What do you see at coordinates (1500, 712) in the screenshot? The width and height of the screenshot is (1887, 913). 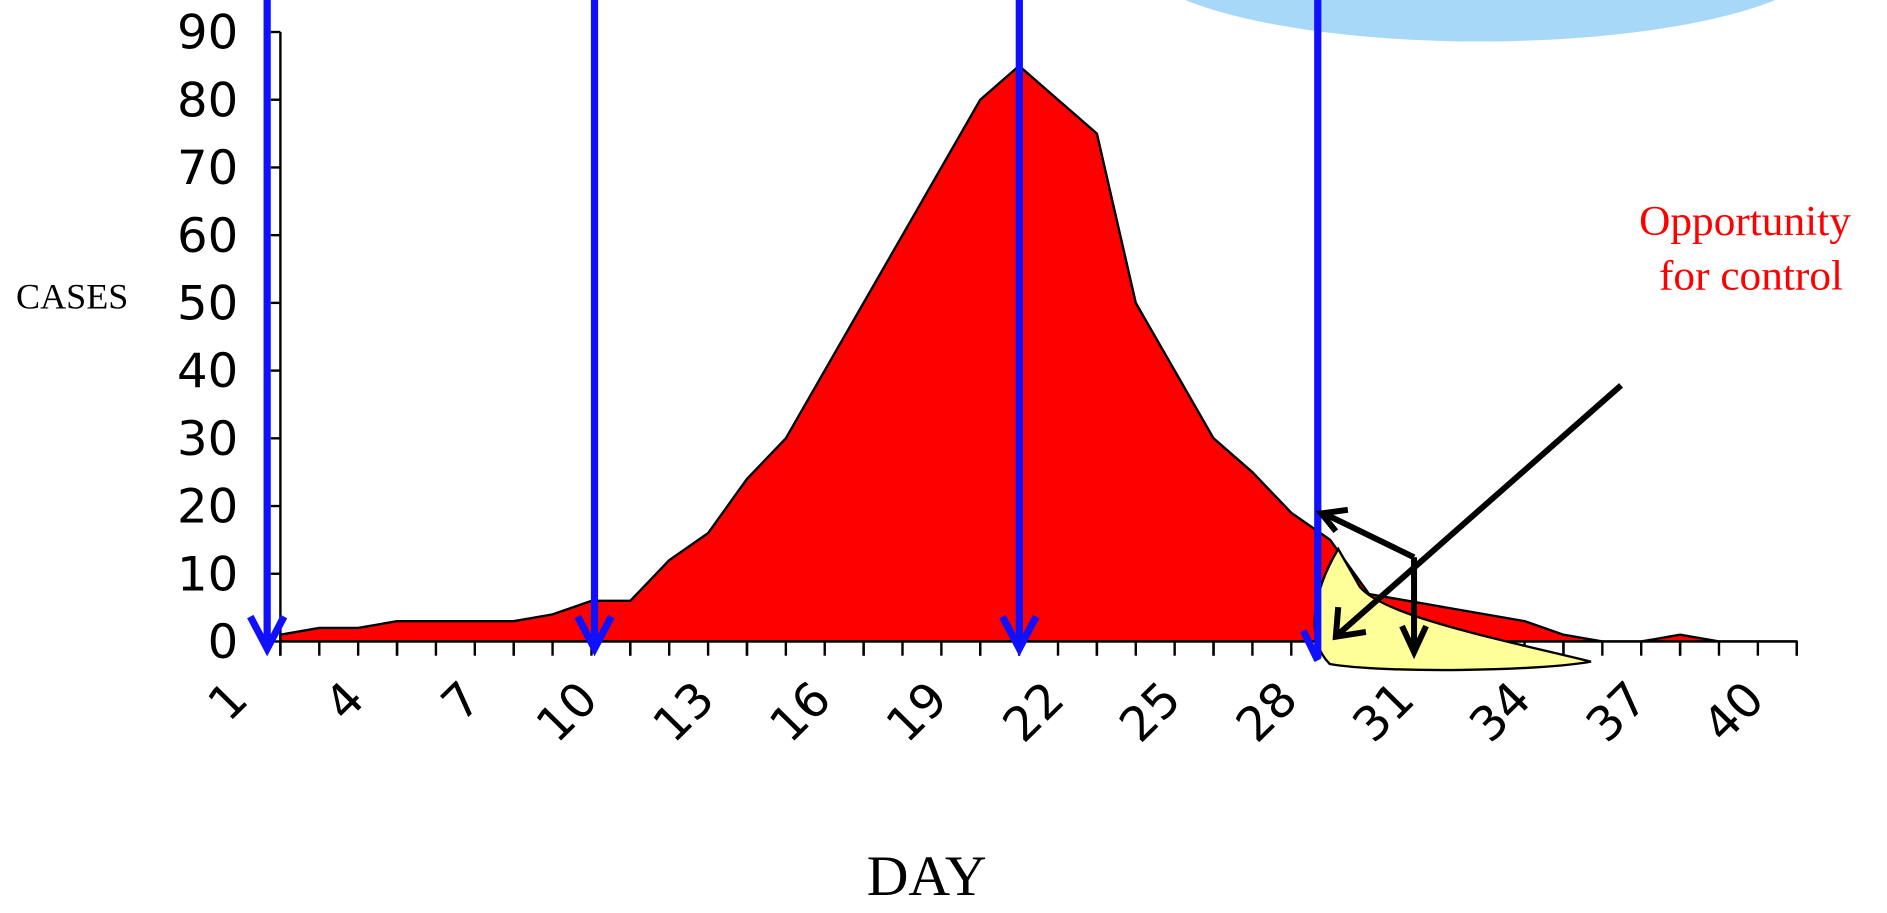 I see `x-tick-label: 34` at bounding box center [1500, 712].